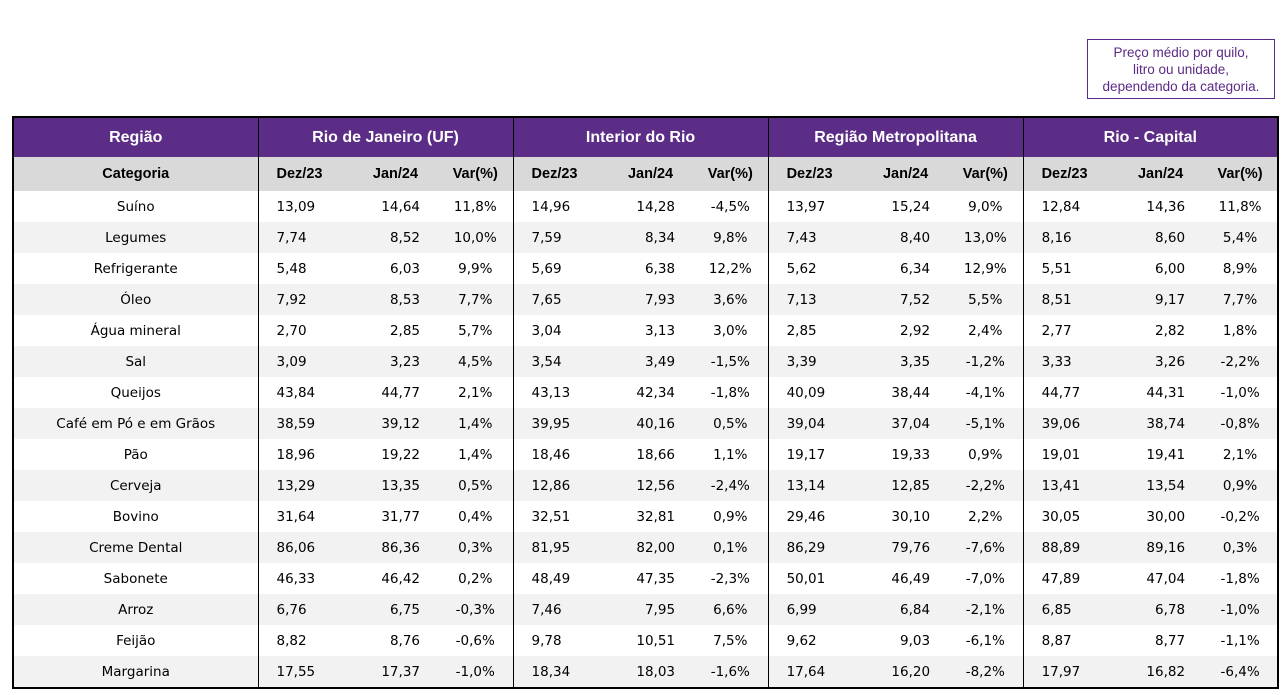 This screenshot has width=1285, height=695. Describe the element at coordinates (404, 640) in the screenshot. I see `value-cell: 8,76` at that location.